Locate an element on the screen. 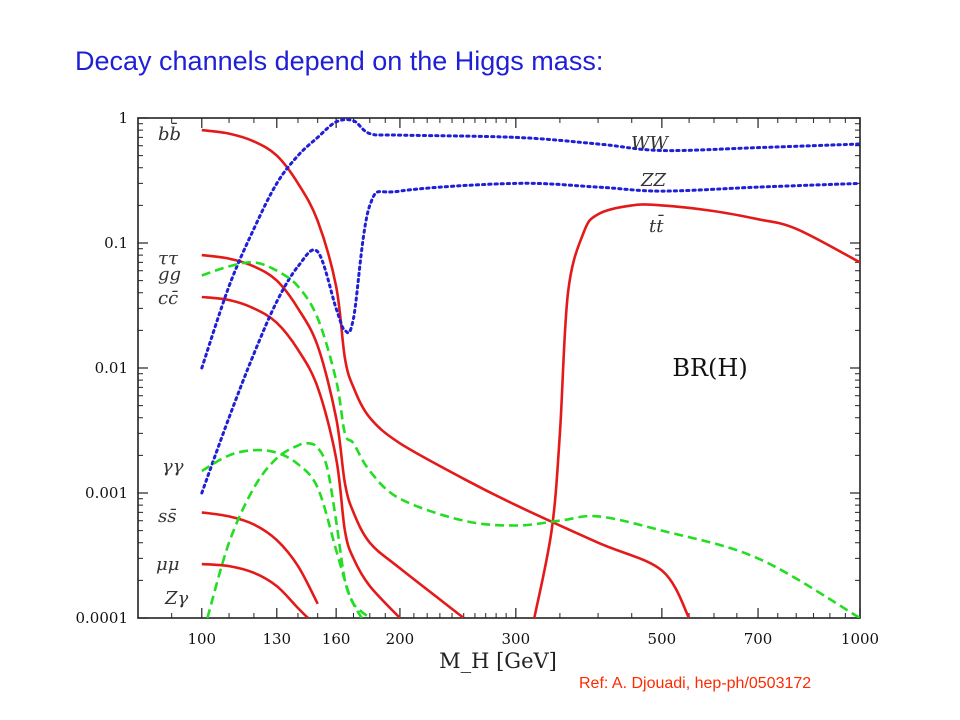  y-tick-label: 0.01 is located at coordinates (111, 368).